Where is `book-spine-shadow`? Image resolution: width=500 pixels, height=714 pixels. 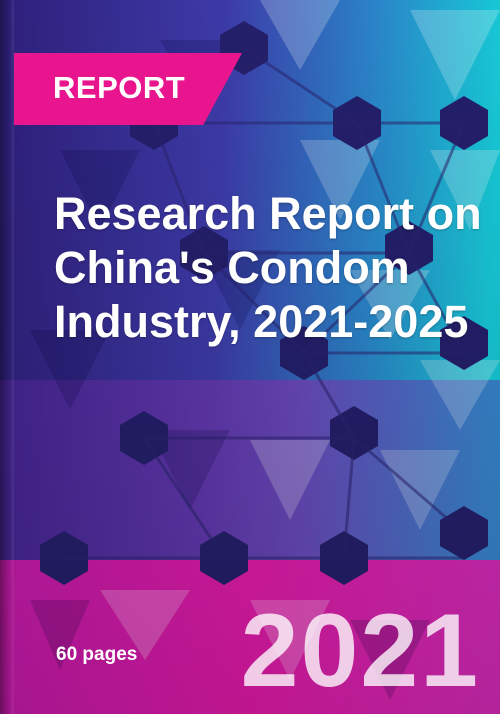 book-spine-shadow is located at coordinates (7, 357).